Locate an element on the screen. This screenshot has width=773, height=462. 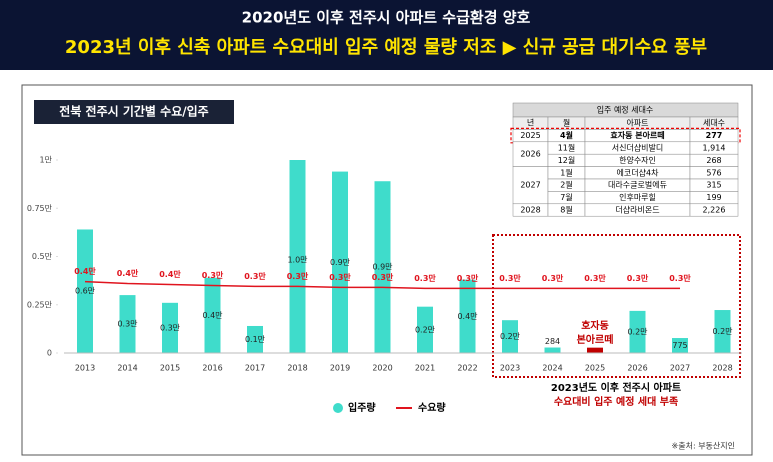
table-text: 한양수자인 is located at coordinates (637, 160).